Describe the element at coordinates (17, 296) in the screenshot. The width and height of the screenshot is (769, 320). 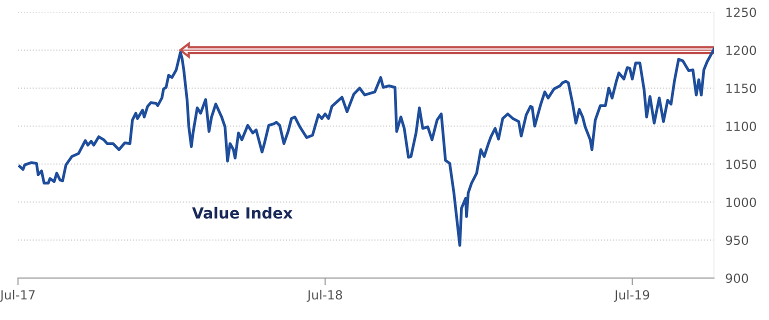
I see `x-tick-label: Jul-17` at that location.